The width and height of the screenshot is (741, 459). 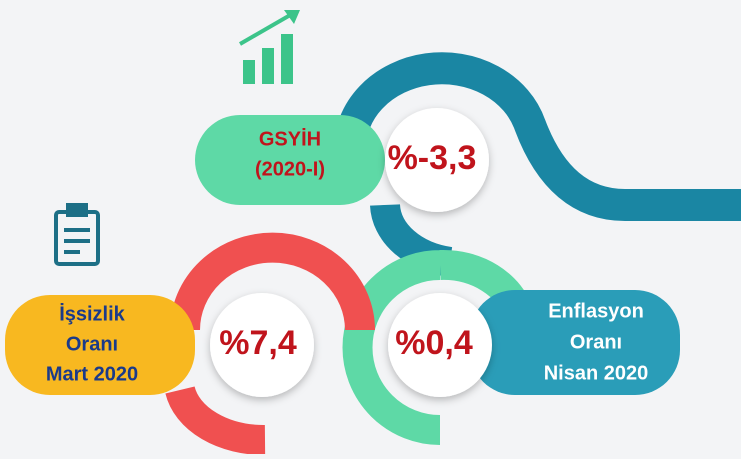 What do you see at coordinates (92, 313) in the screenshot?
I see `label: İşsizlik` at bounding box center [92, 313].